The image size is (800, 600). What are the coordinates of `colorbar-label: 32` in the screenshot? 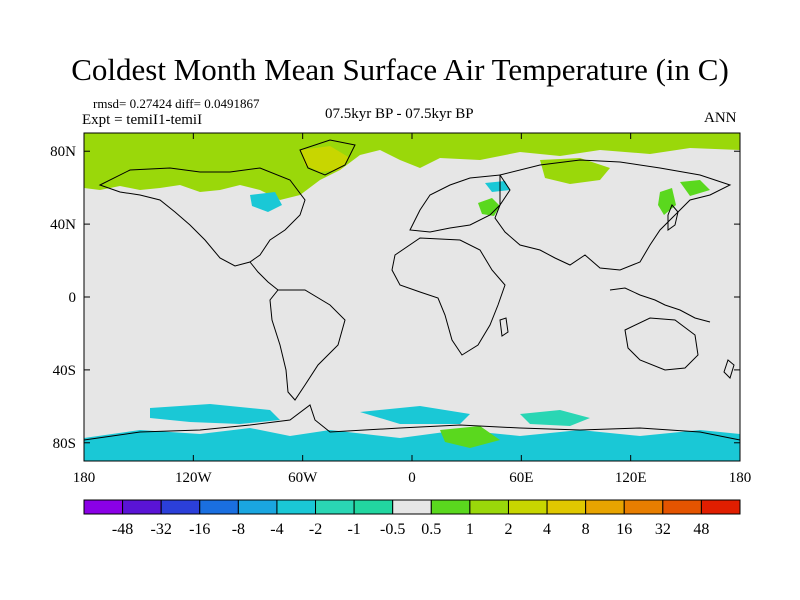 It's located at (663, 529).